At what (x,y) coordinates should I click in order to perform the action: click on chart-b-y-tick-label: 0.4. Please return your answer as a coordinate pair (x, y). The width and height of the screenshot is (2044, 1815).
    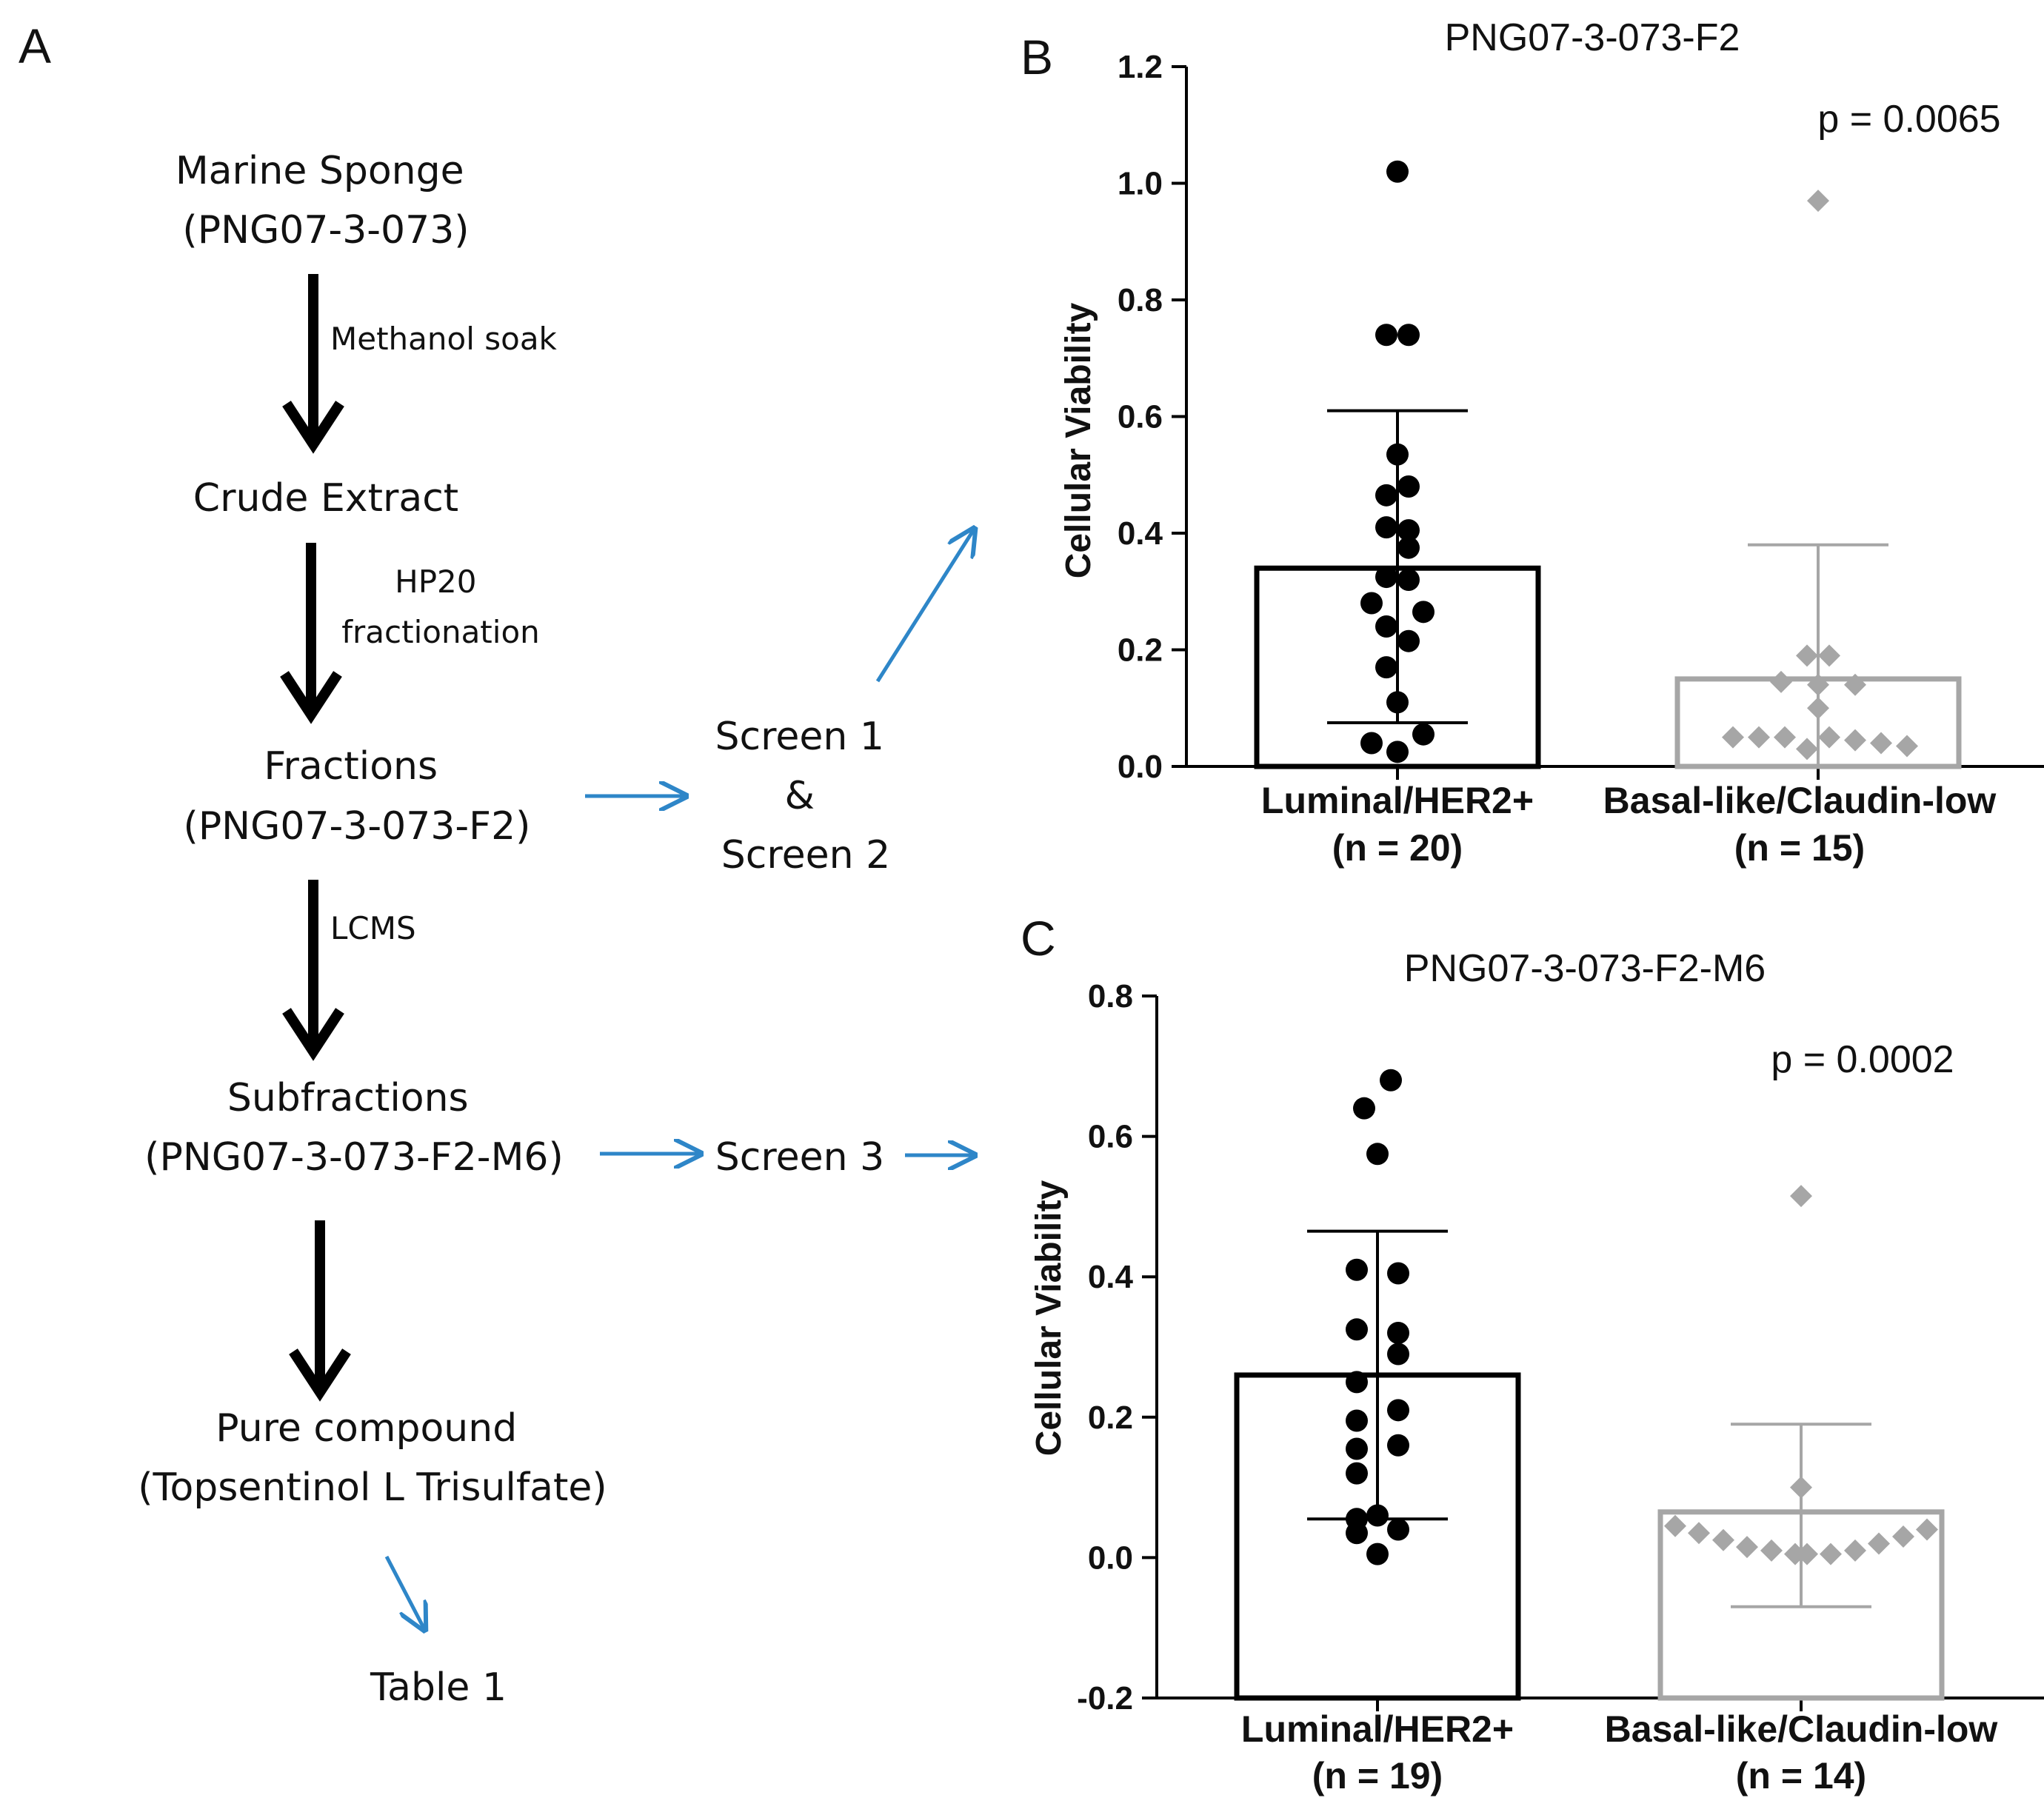
    Looking at the image, I should click on (1140, 534).